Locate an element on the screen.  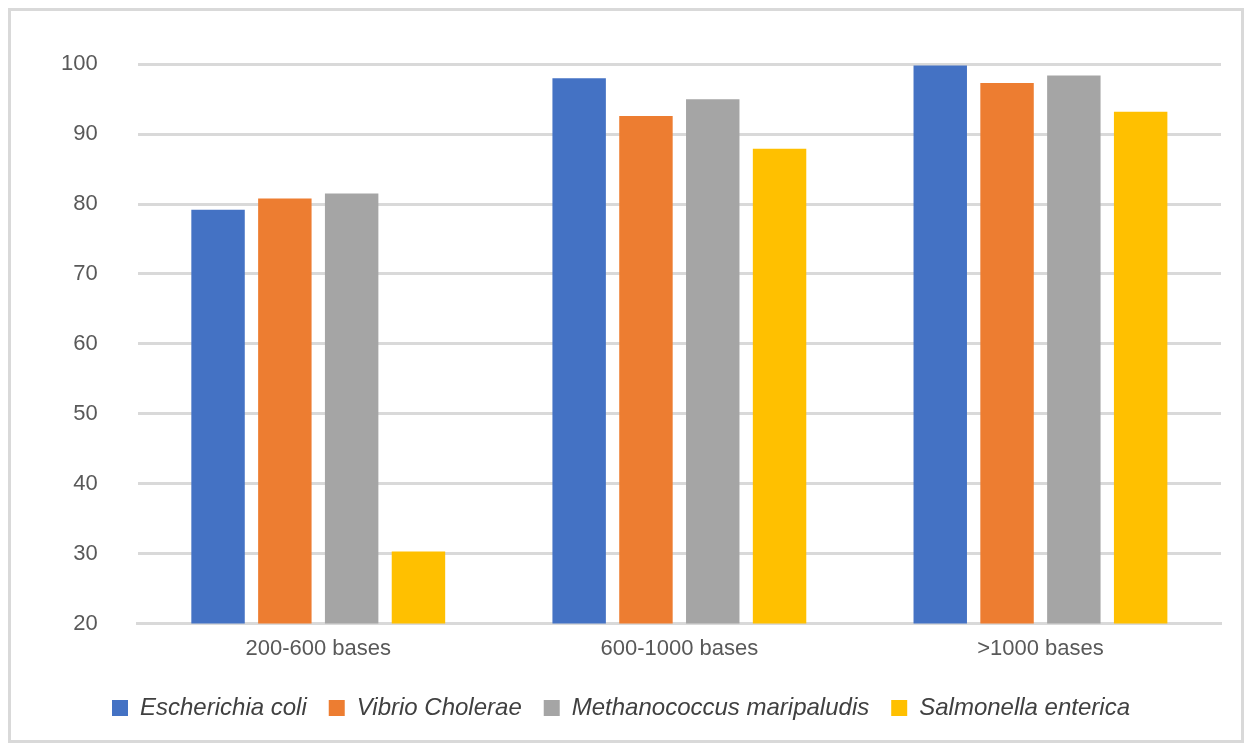
y-tick-label: 50 is located at coordinates (85, 412).